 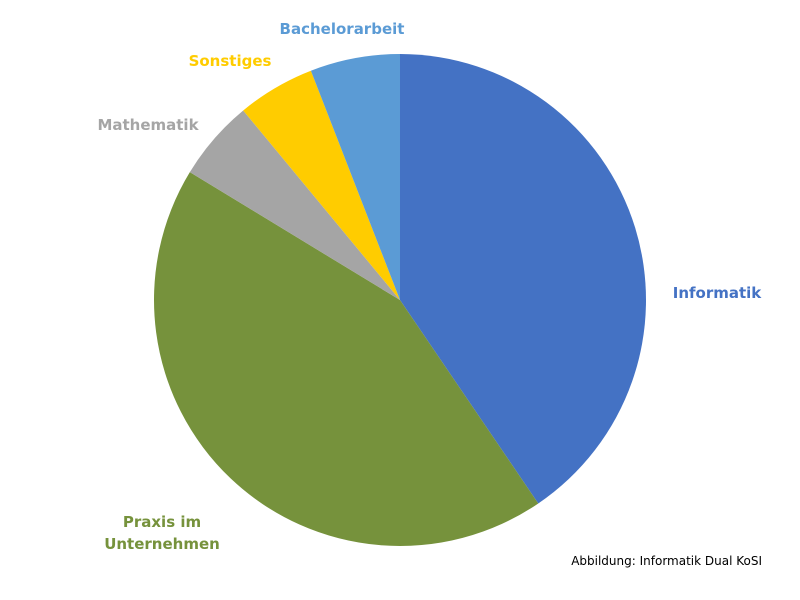 I want to click on slice-label: Mathematik, so click(x=148, y=125).